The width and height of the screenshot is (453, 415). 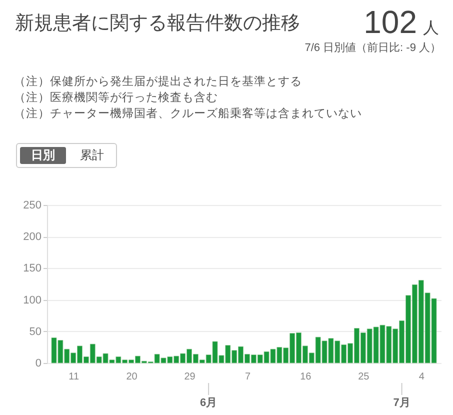 I want to click on text: 7月, so click(x=401, y=403).